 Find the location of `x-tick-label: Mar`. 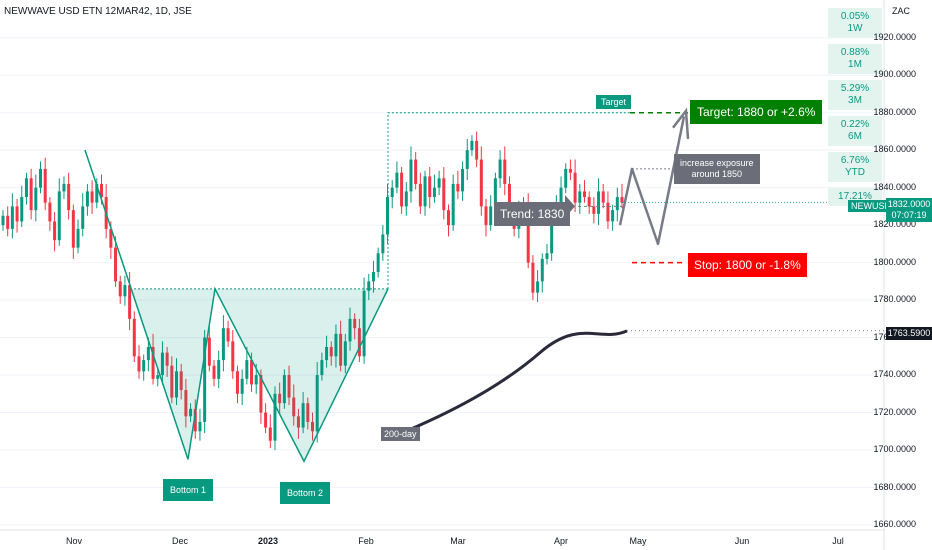

x-tick-label: Mar is located at coordinates (458, 541).